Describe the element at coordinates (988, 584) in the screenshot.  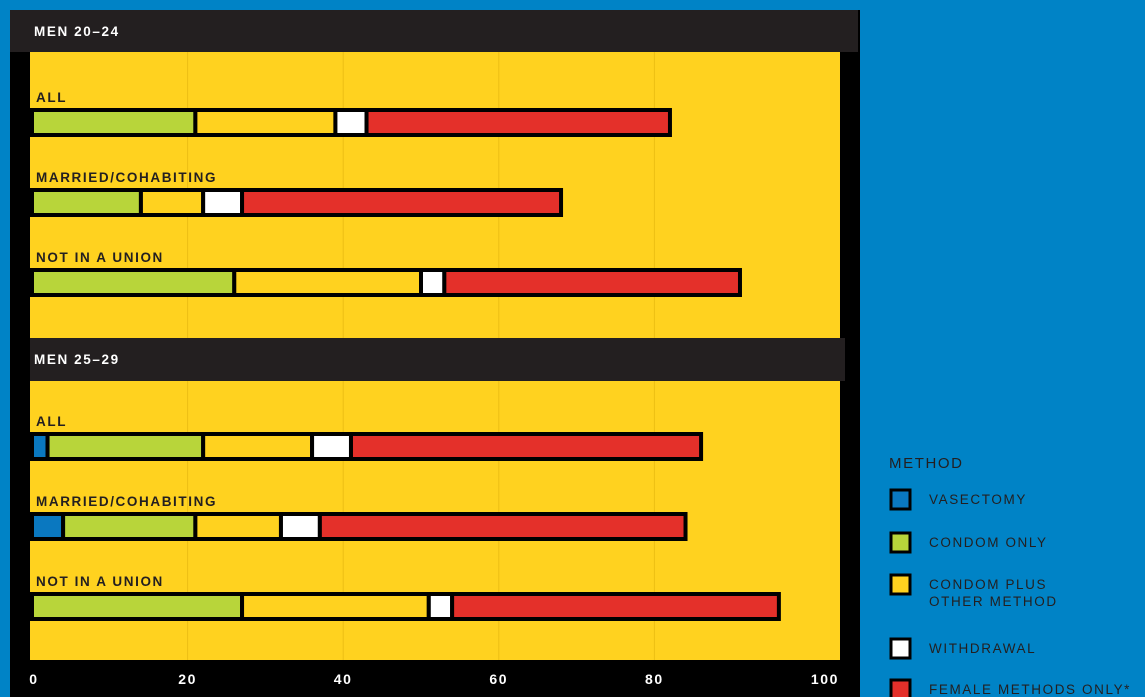
I see `legend-label-3-line1: CONDOM PLUS` at that location.